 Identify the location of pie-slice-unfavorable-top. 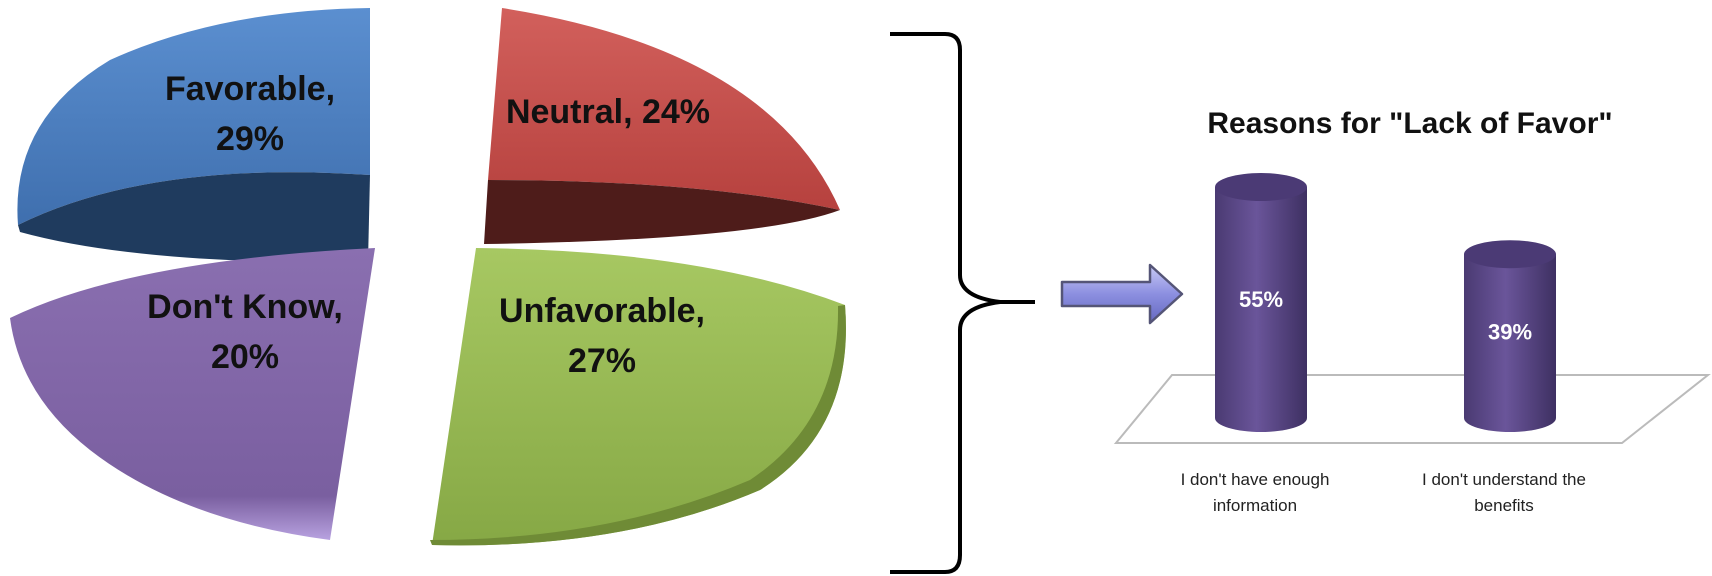
(639, 397).